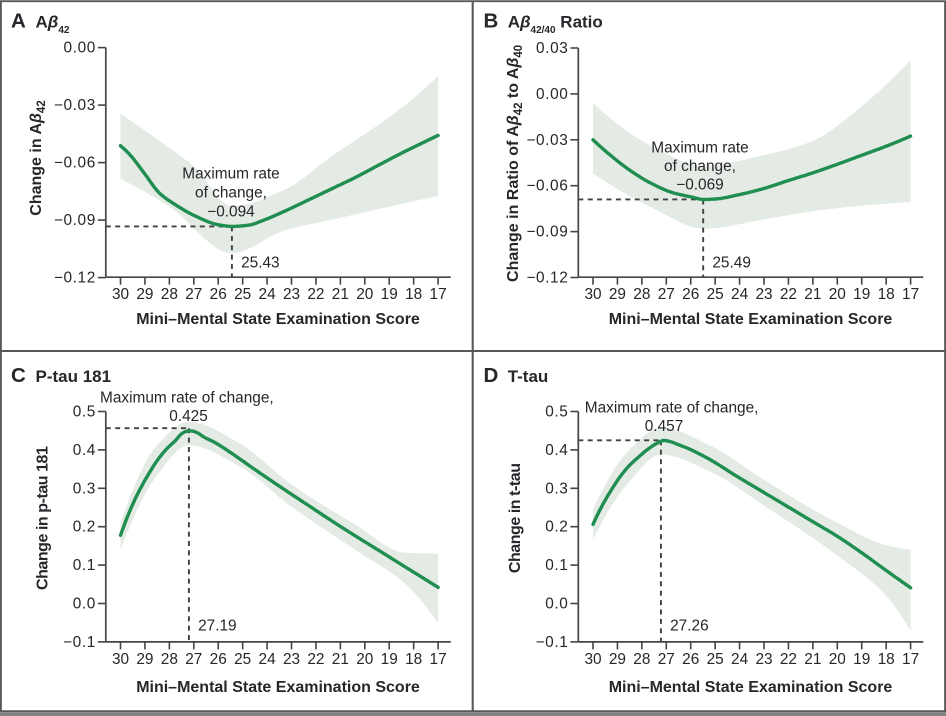 The image size is (946, 716). Describe the element at coordinates (491, 20) in the screenshot. I see `svg-text: B` at that location.